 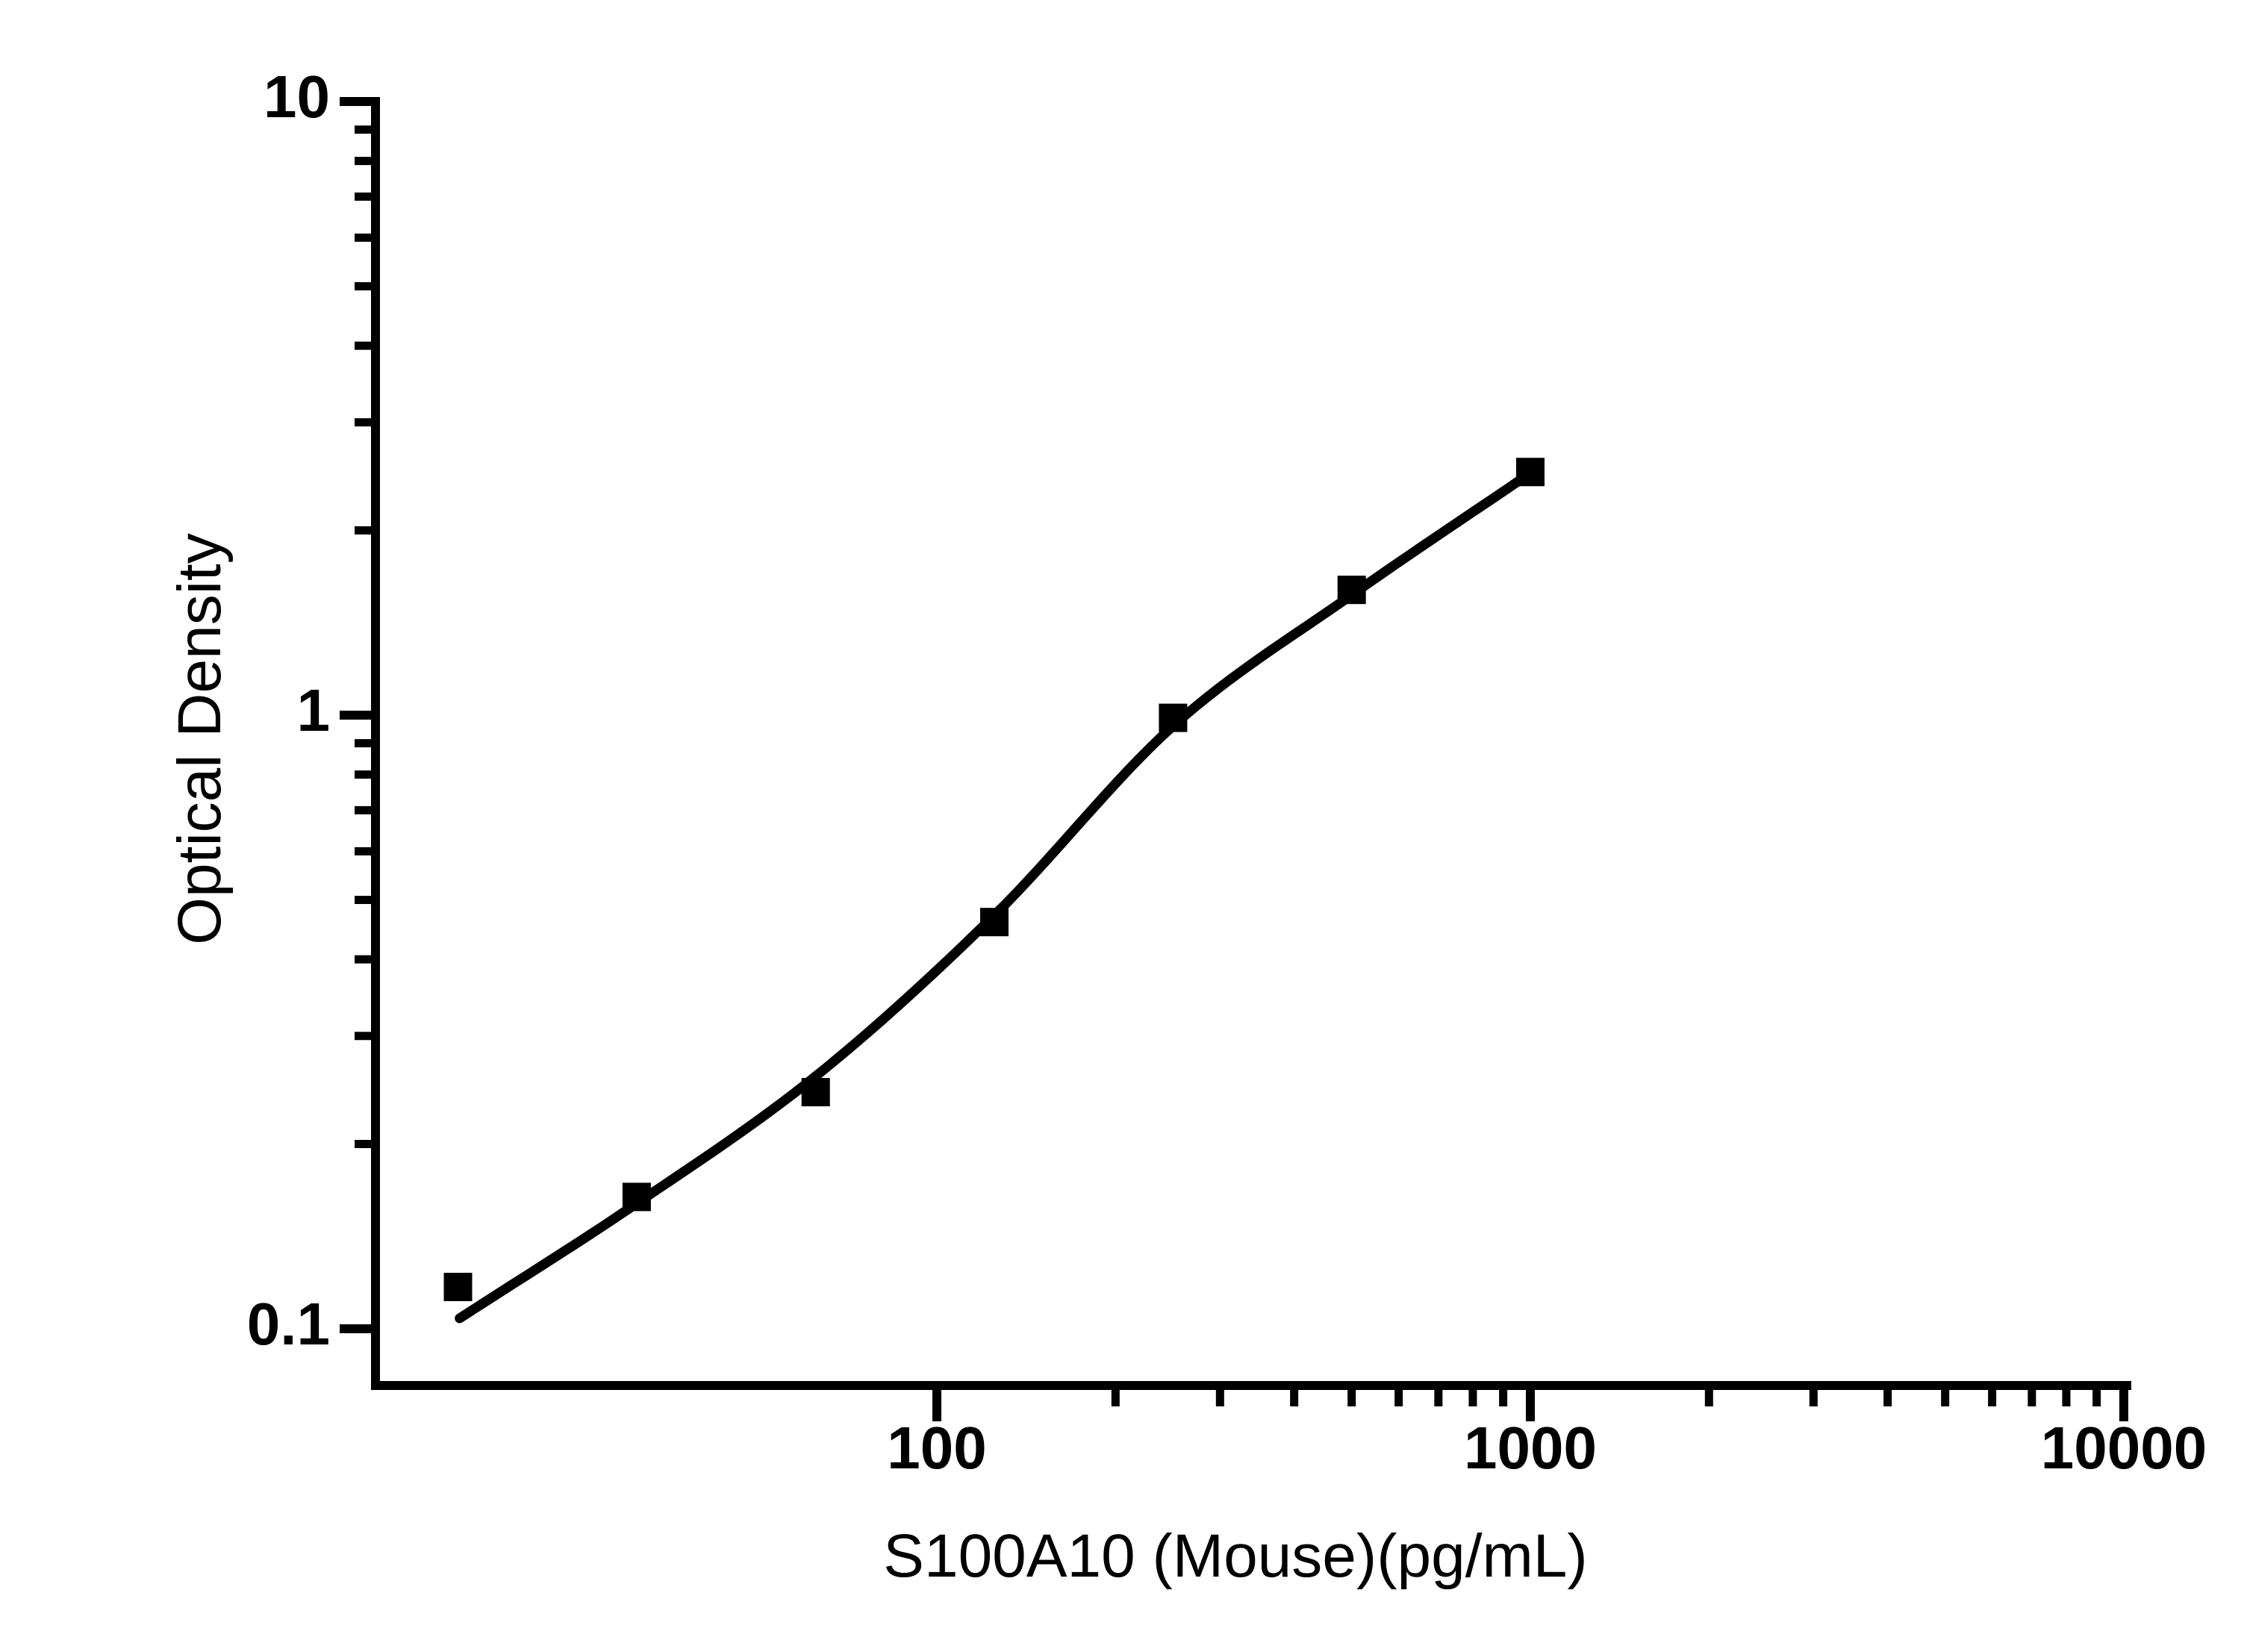 I want to click on y-tick-label-10: 10, so click(x=297, y=97).